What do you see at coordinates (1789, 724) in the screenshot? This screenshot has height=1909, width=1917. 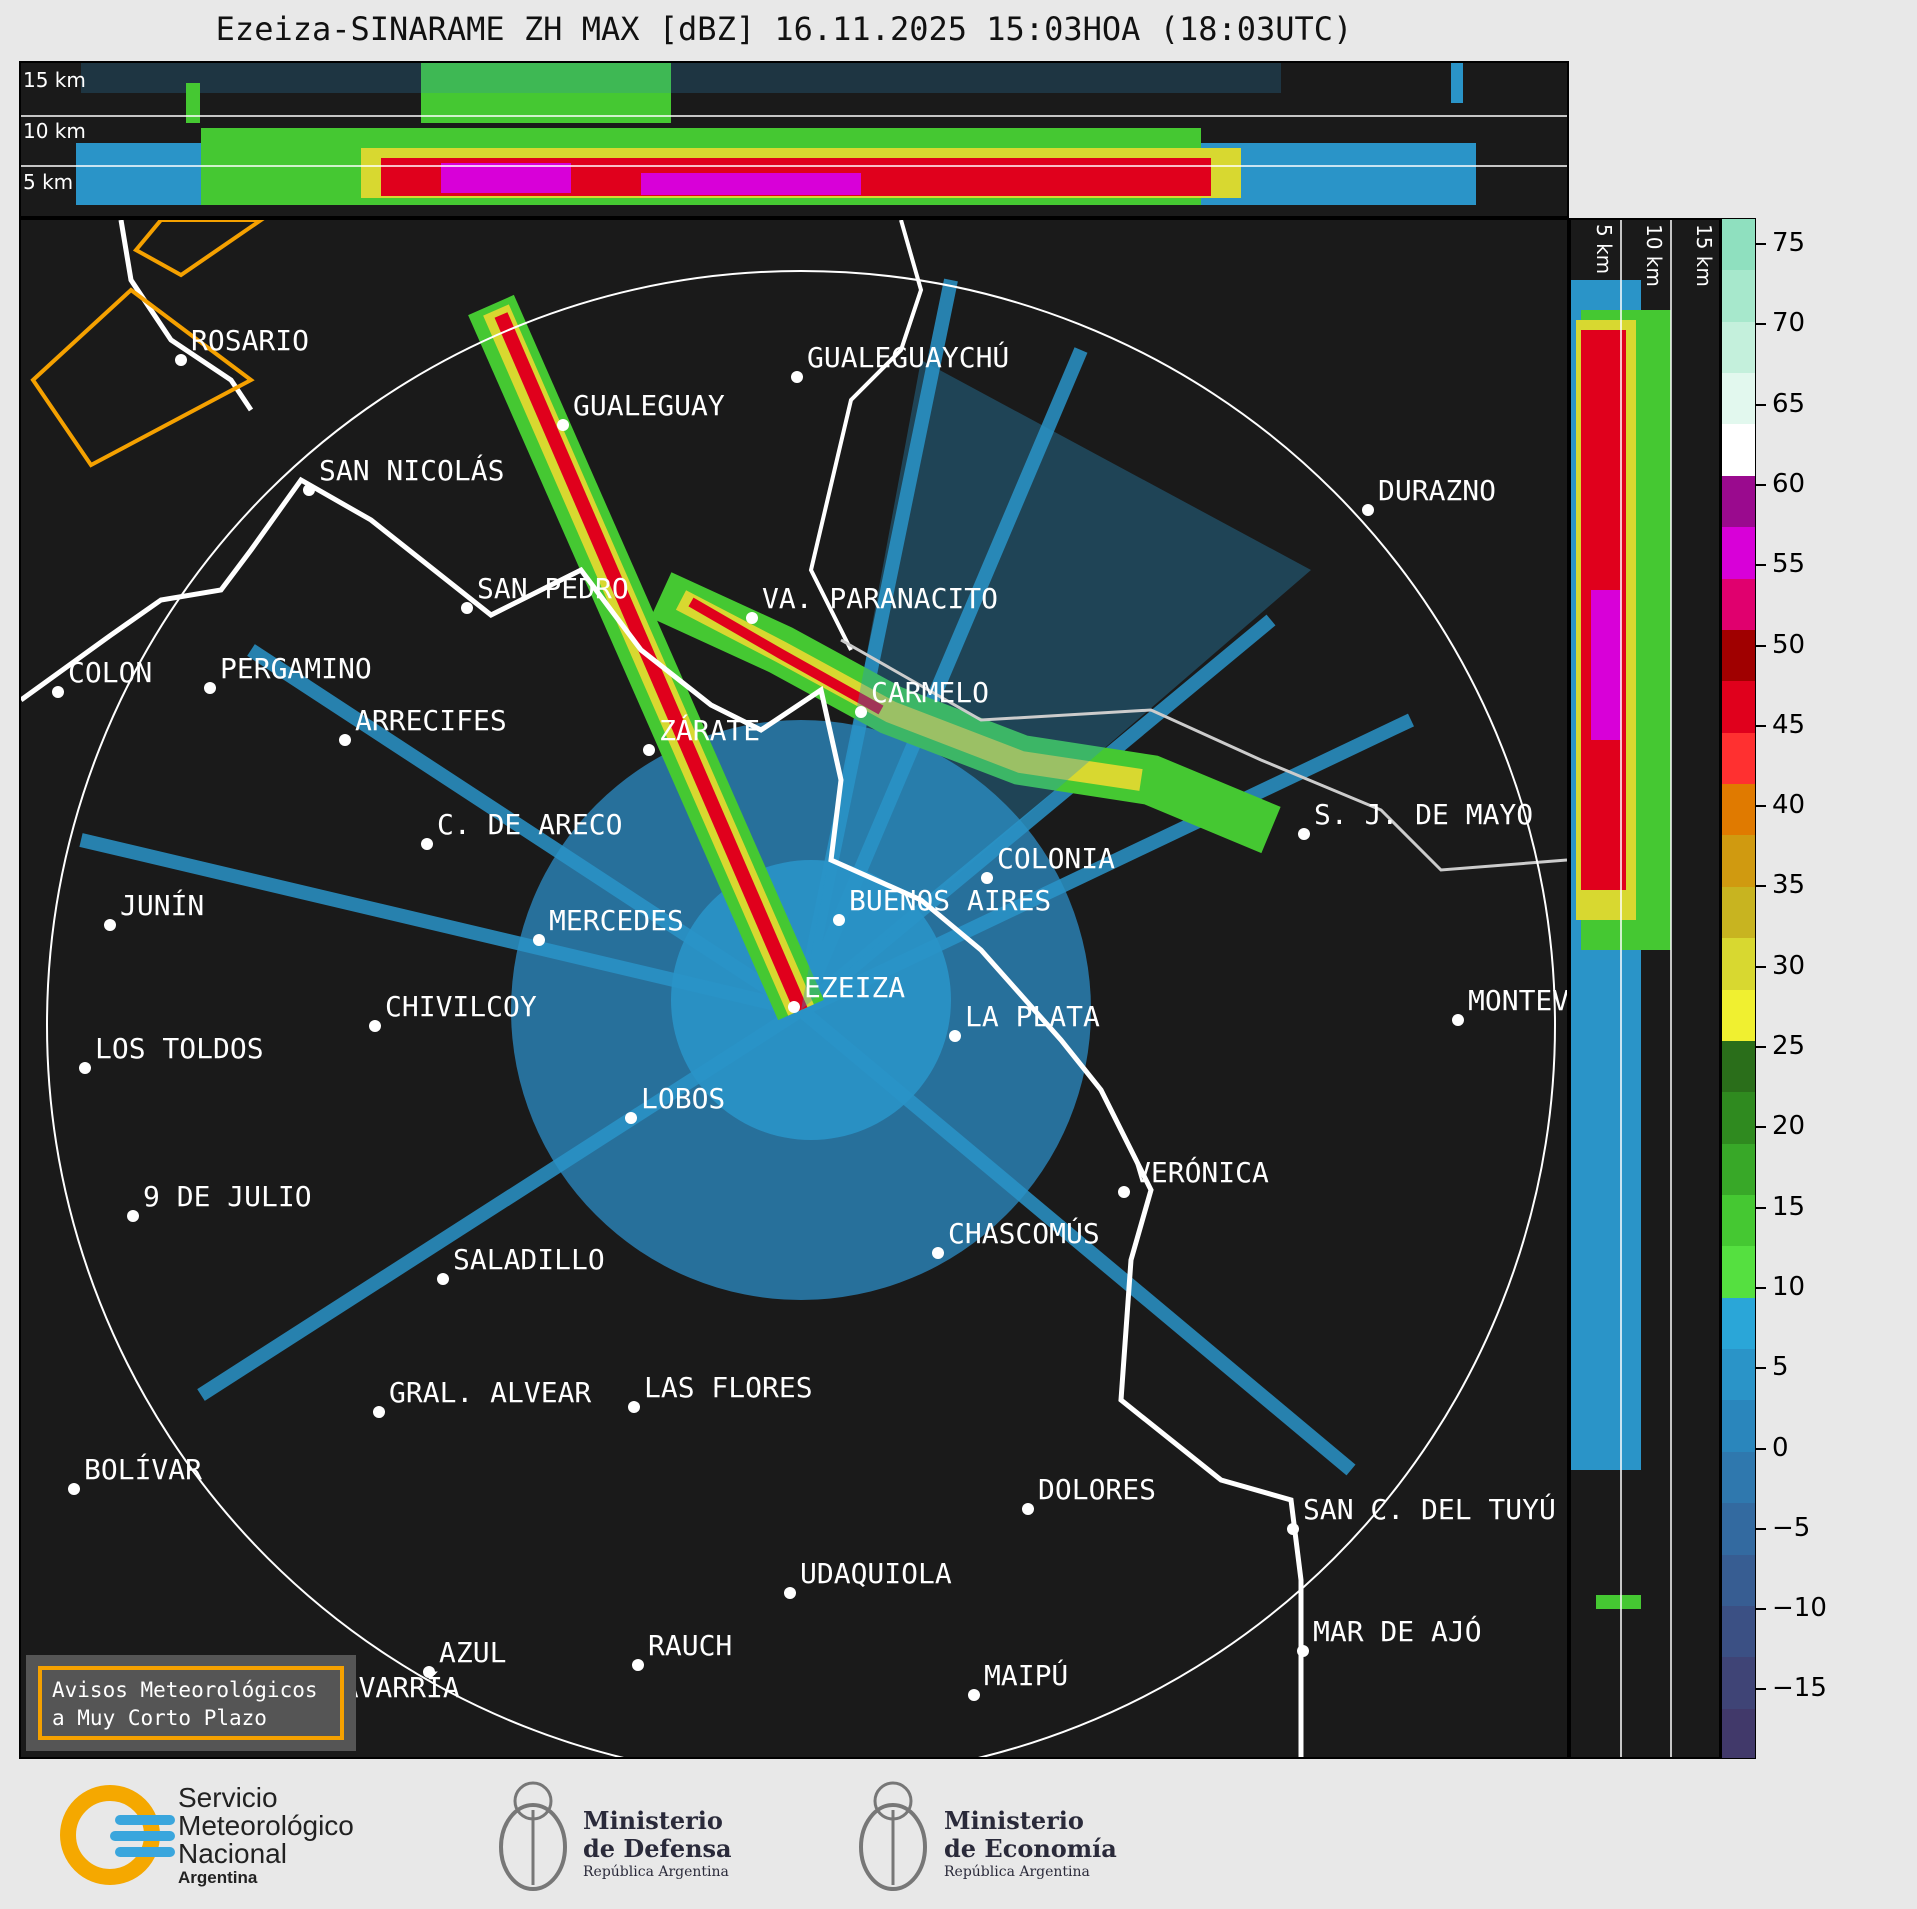 I see `colorbar-tick-label: 45` at bounding box center [1789, 724].